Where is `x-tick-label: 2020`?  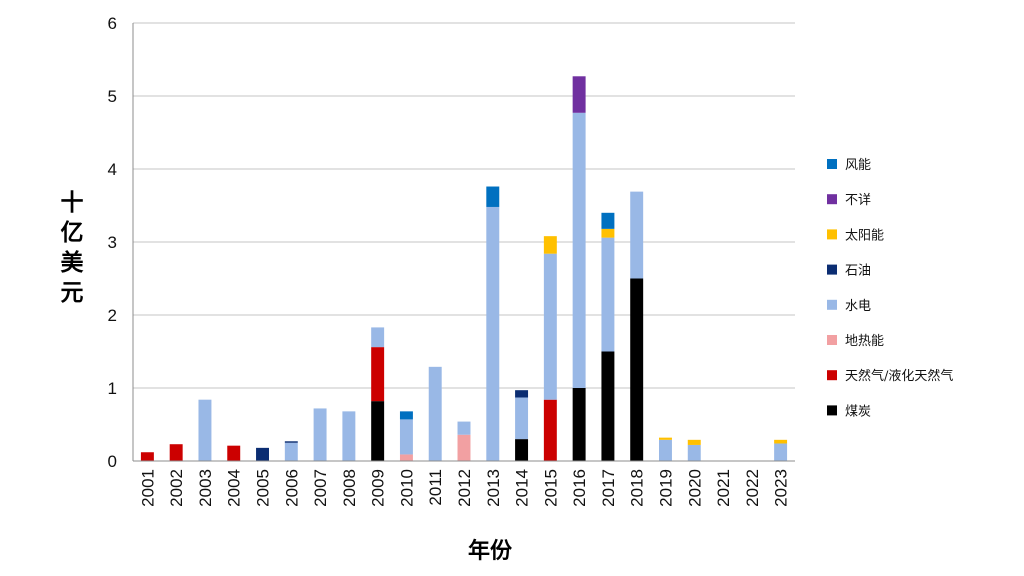
x-tick-label: 2020 is located at coordinates (694, 488).